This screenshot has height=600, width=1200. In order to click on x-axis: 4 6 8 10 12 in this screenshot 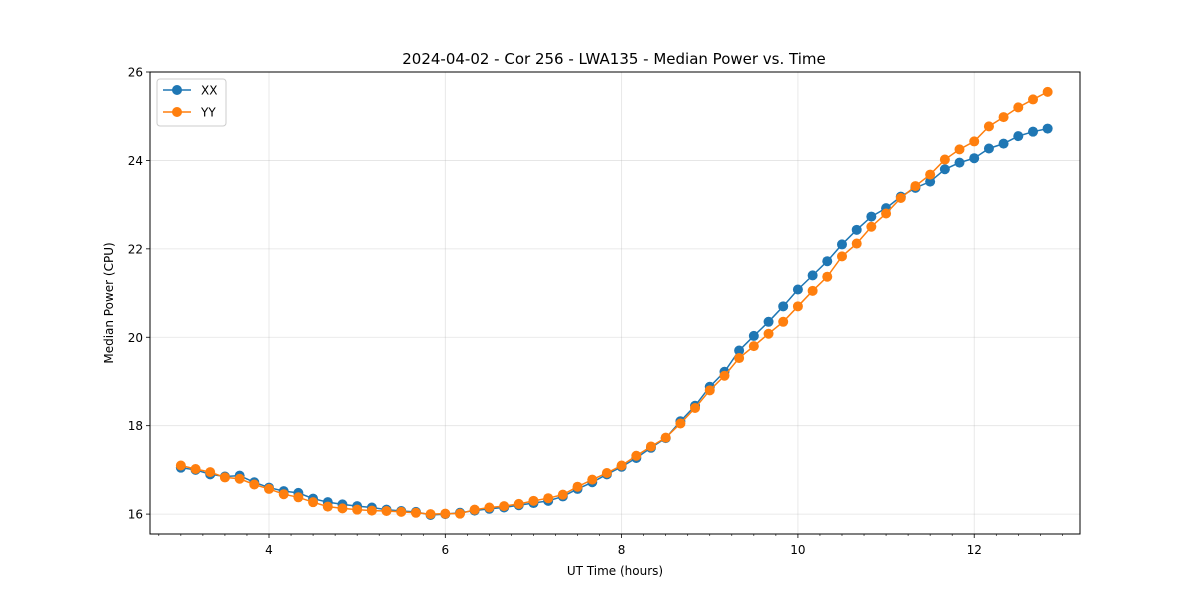, I will do `click(610, 545)`.